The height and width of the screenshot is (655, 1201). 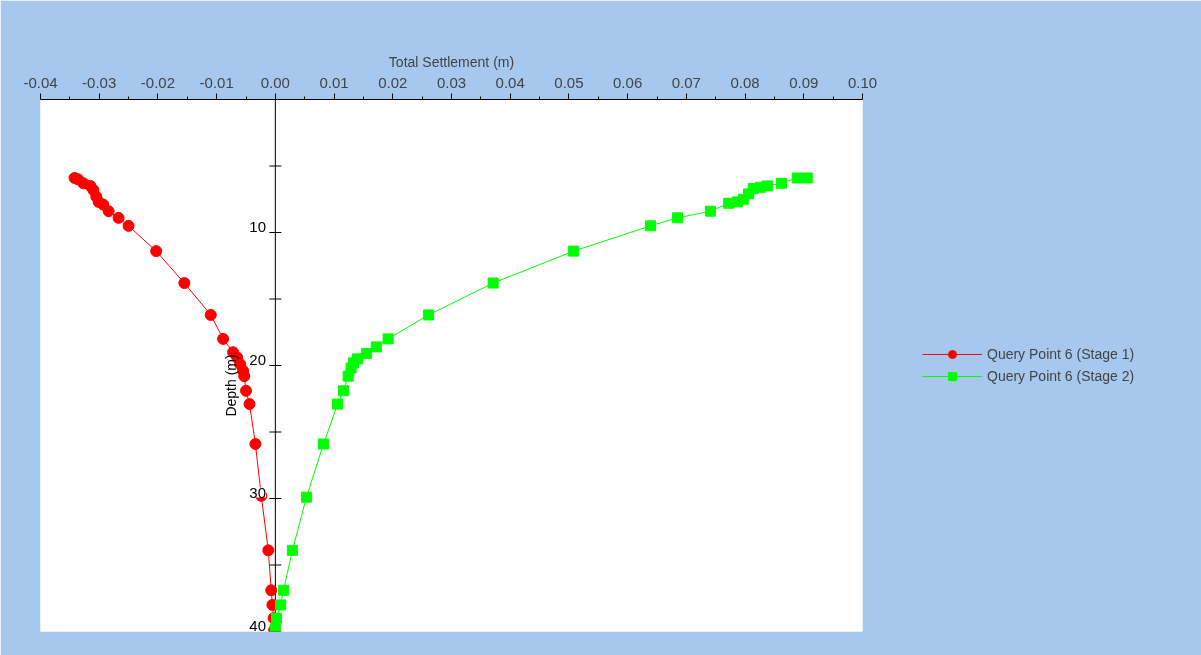 What do you see at coordinates (1061, 354) in the screenshot?
I see `legend-label: Query Point 6 (Stage 1)` at bounding box center [1061, 354].